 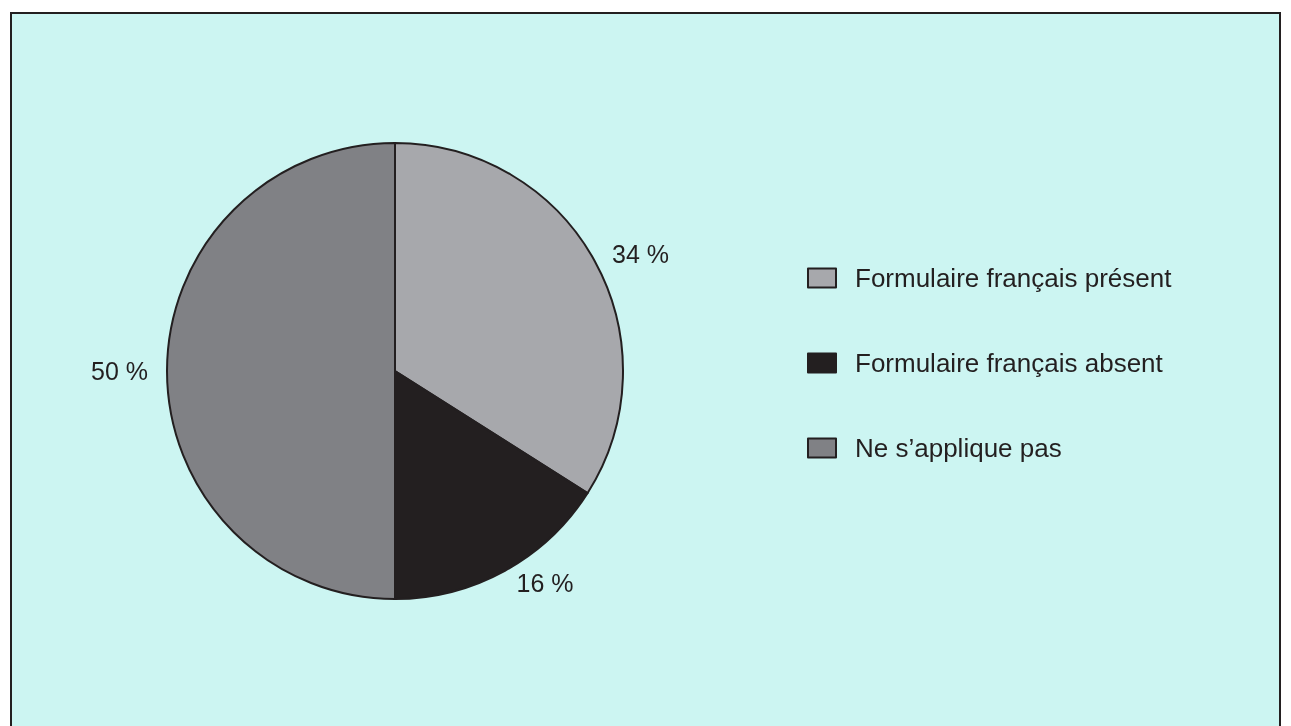 I want to click on data-label: 34 %, so click(x=641, y=254).